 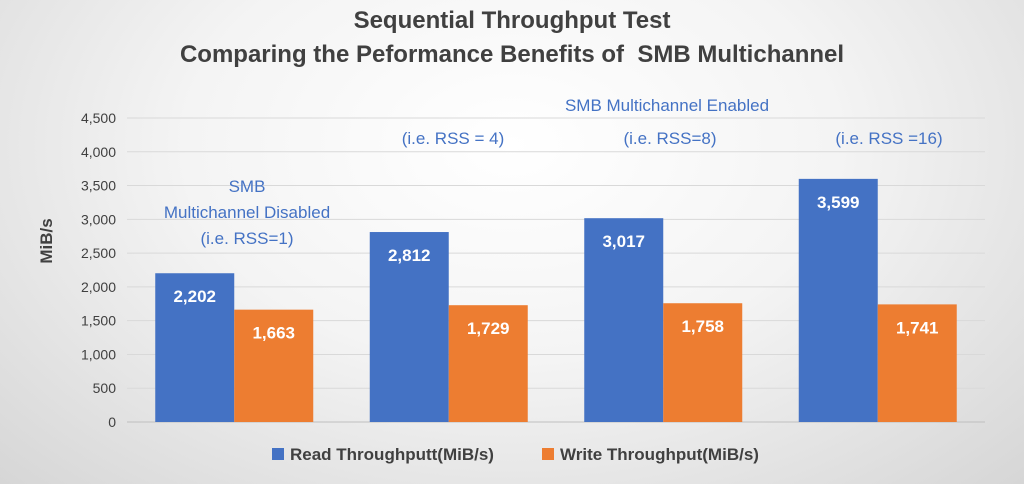 I want to click on data-label-read-3: 3,017, so click(x=623, y=241).